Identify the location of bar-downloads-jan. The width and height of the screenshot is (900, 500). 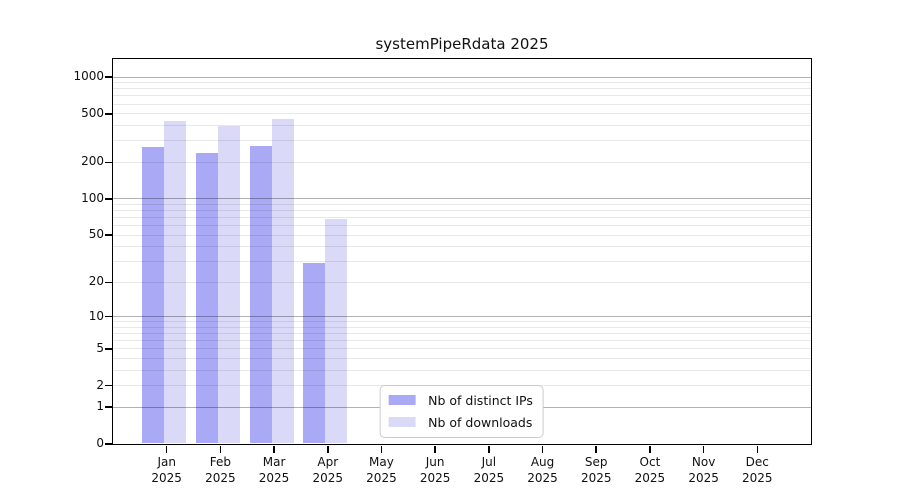
(175, 282).